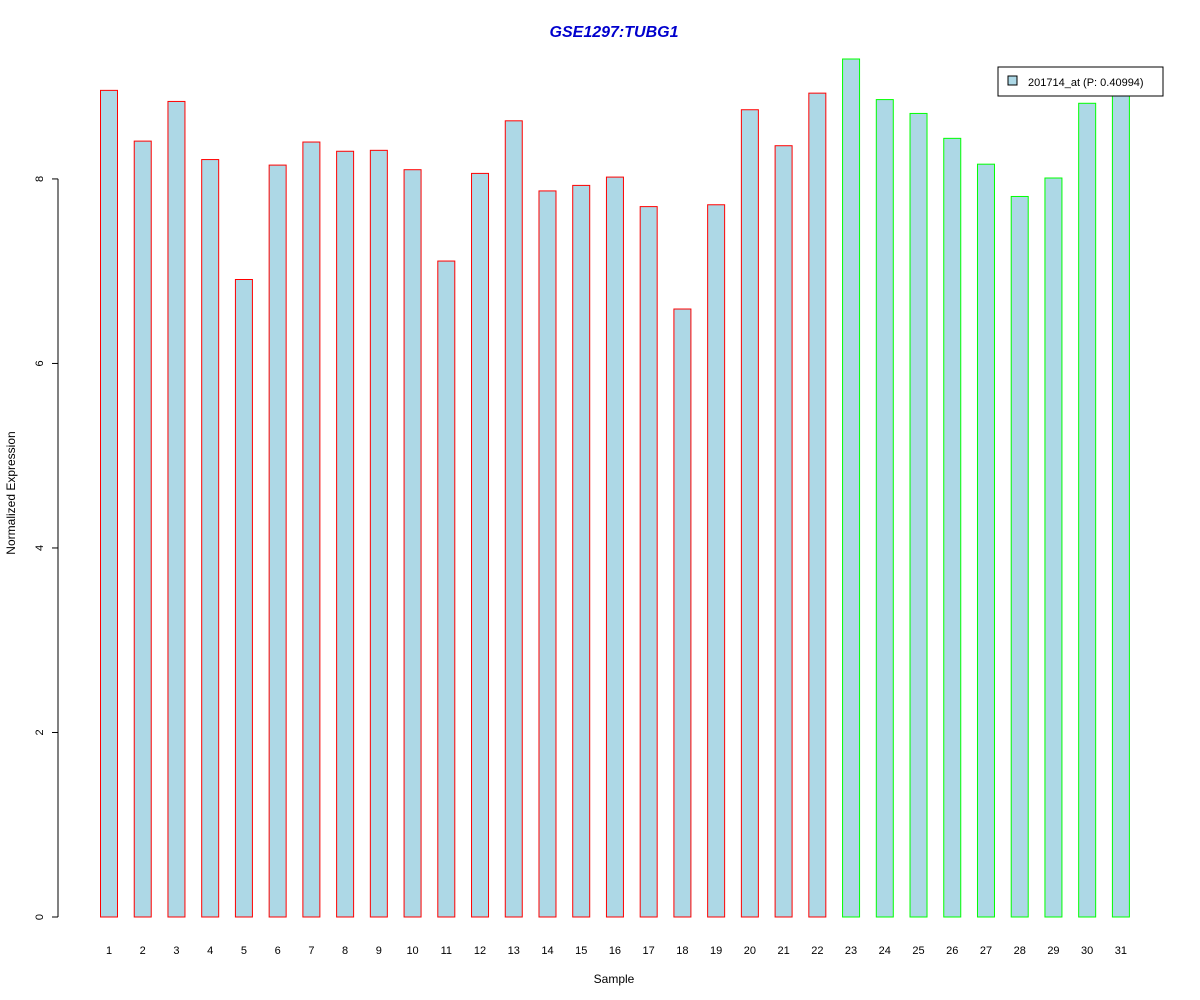 The image size is (1200, 1000). What do you see at coordinates (851, 951) in the screenshot?
I see `x-tick-label: 23` at bounding box center [851, 951].